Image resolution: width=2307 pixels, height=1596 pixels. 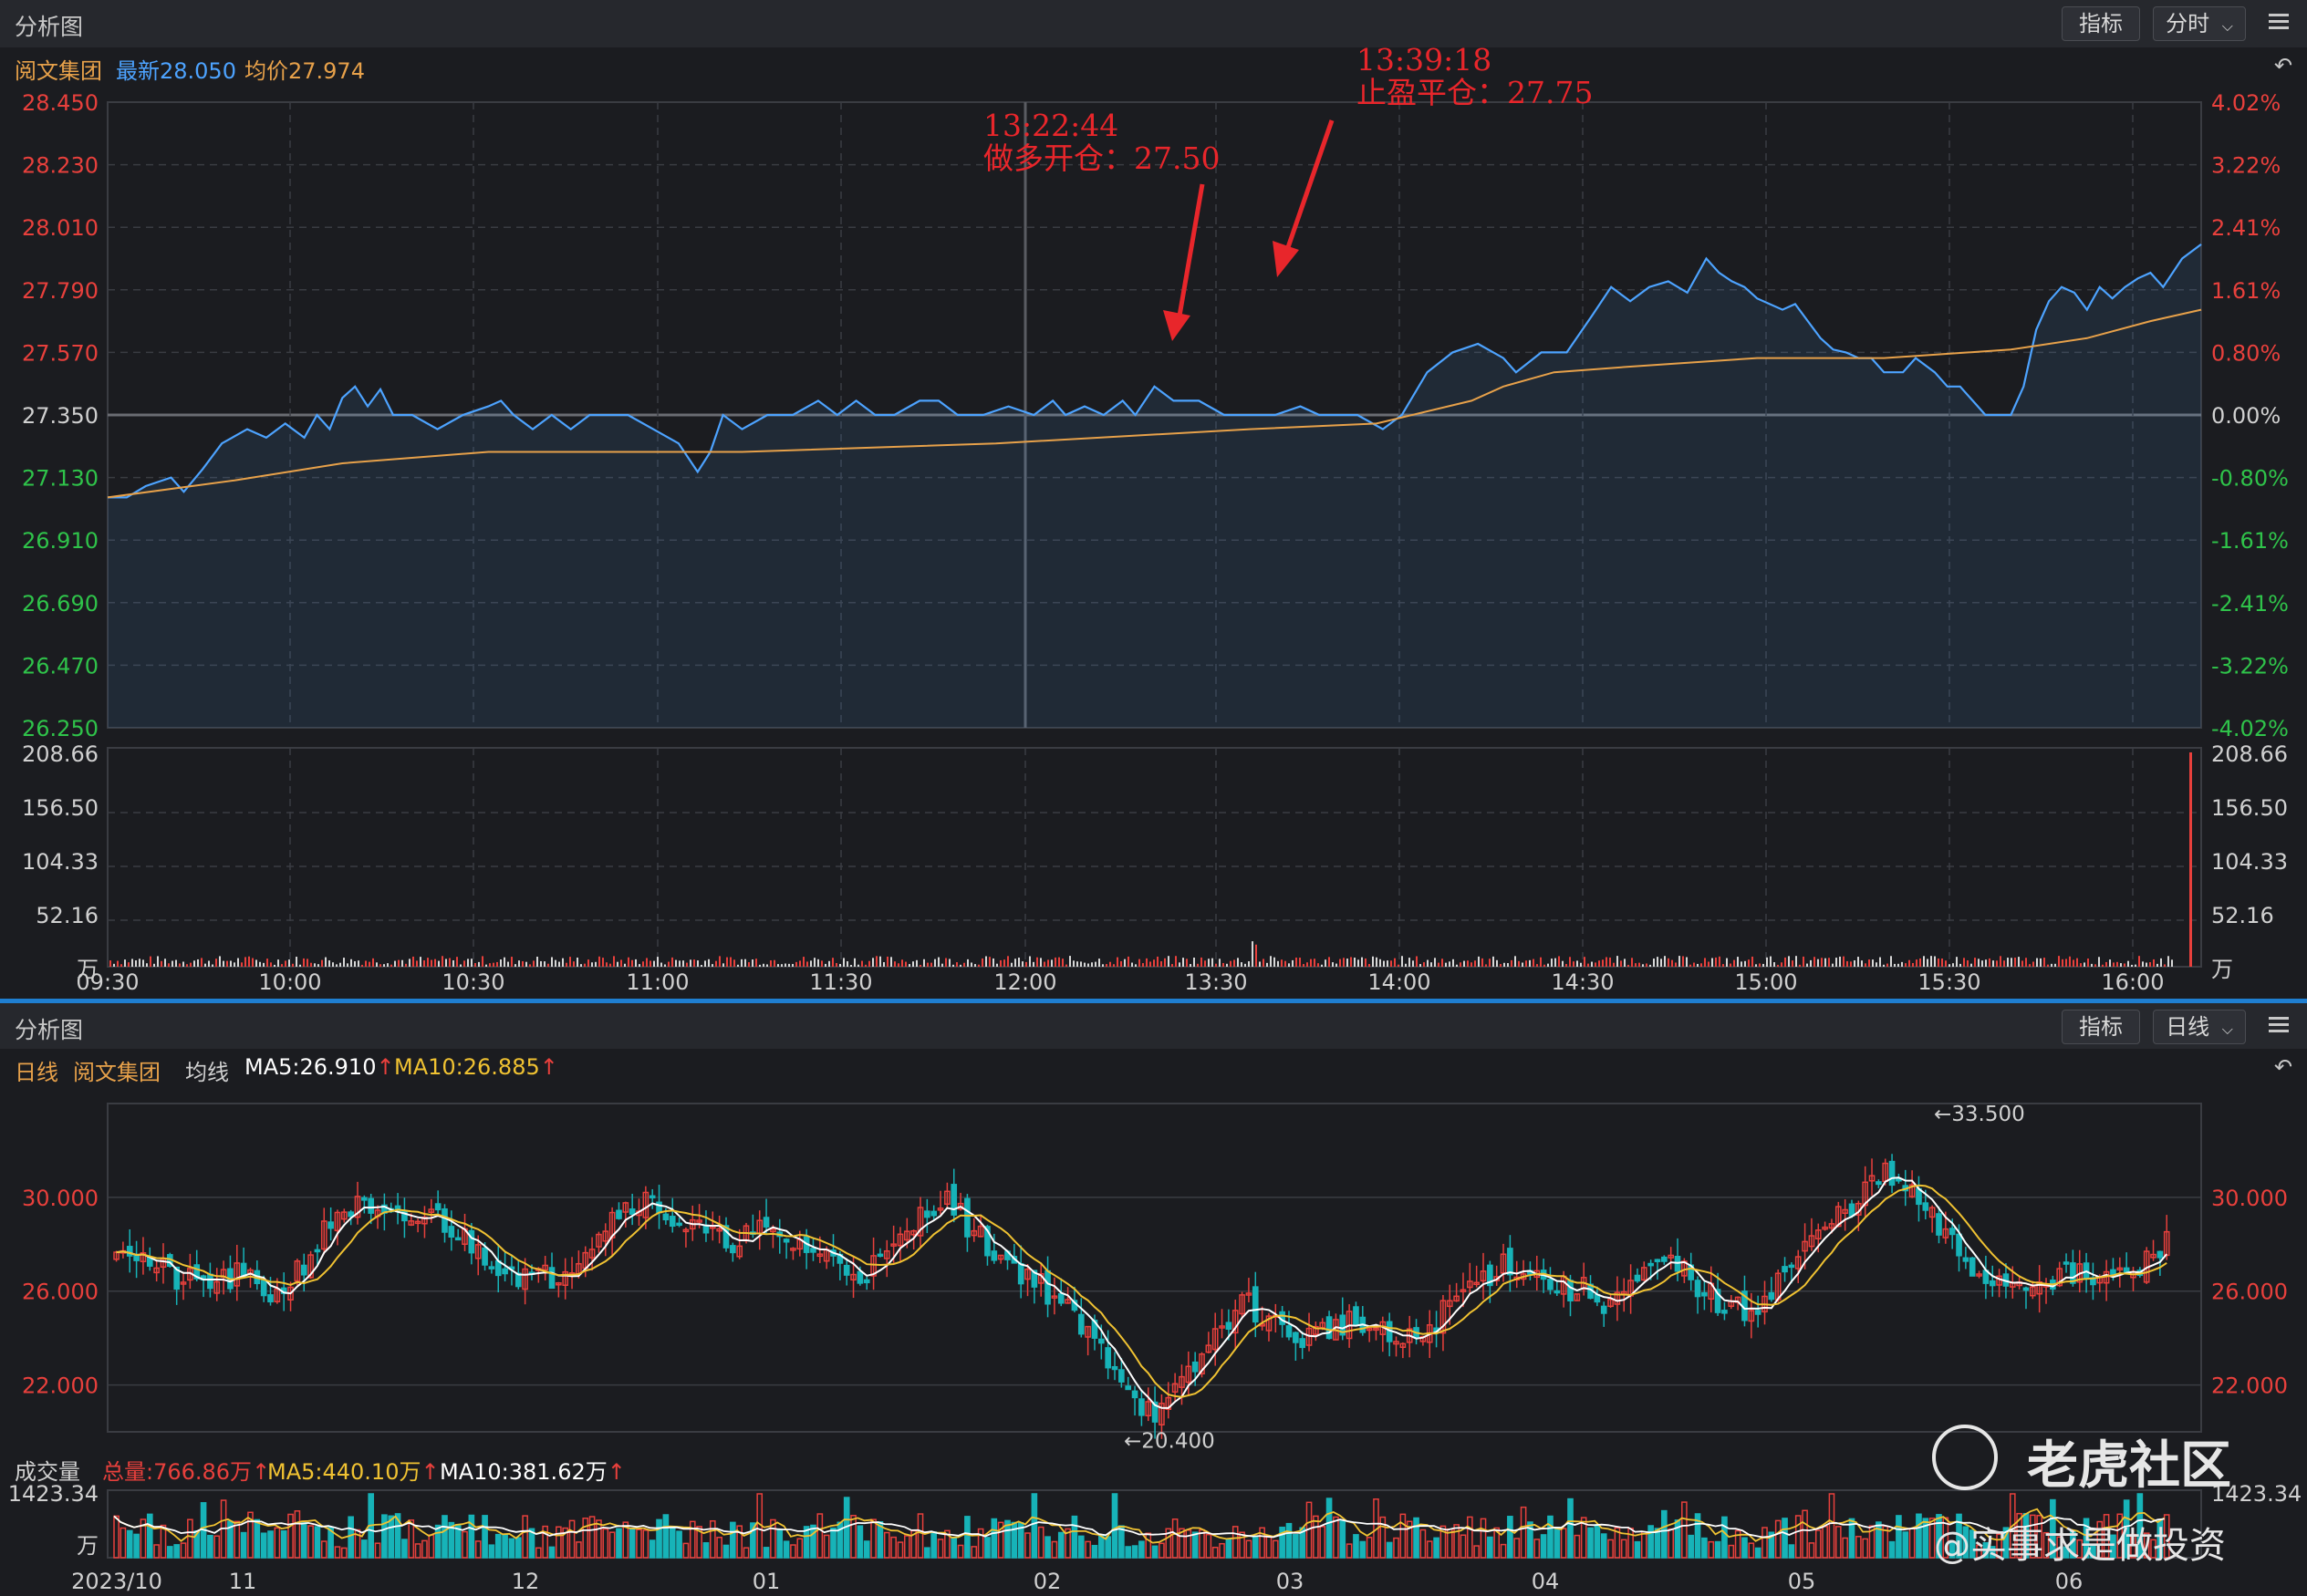 What do you see at coordinates (2199, 1027) in the screenshot?
I see `bottom-period-dropdown: 日线 ⌵` at bounding box center [2199, 1027].